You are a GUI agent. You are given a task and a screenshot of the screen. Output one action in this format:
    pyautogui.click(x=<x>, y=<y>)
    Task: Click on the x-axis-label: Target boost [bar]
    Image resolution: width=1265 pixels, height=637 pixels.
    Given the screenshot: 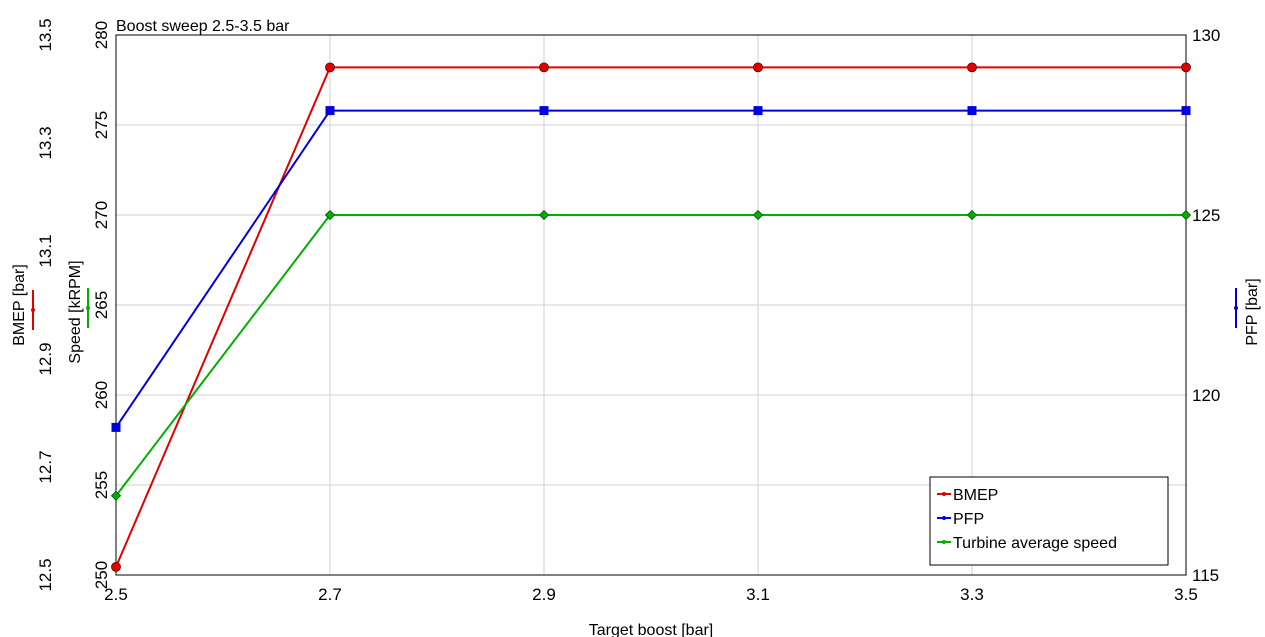 What is the action you would take?
    pyautogui.click(x=651, y=629)
    